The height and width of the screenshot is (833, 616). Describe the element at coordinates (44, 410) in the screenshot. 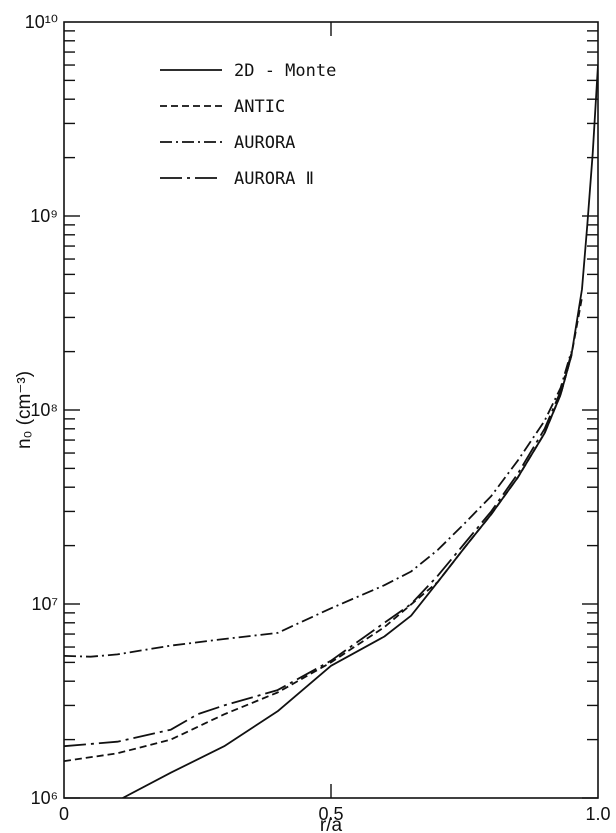

I see `y-tick-label: 10⁸` at that location.